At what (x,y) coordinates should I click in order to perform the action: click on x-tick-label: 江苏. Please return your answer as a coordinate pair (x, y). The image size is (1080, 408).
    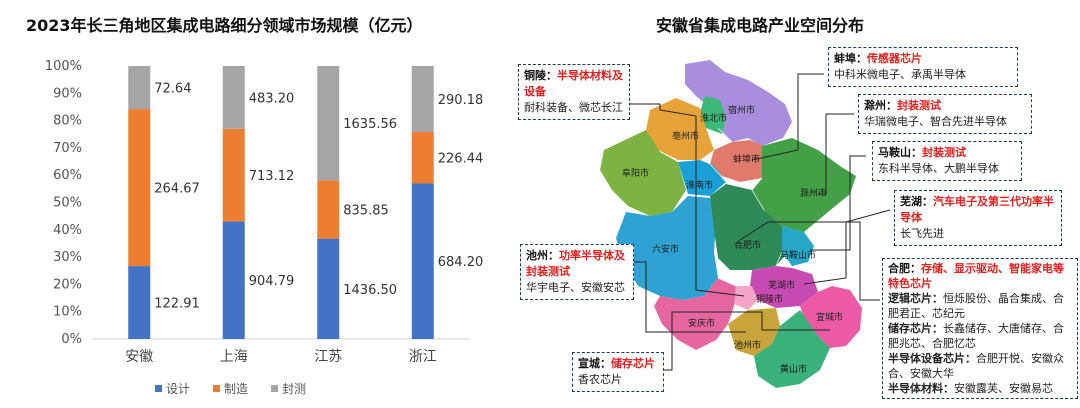
    Looking at the image, I should click on (328, 357).